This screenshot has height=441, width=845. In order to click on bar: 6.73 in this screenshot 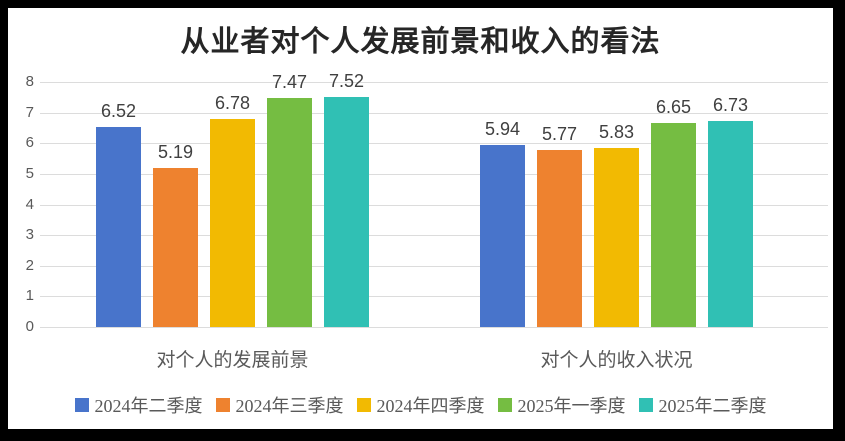, I will do `click(730, 211)`.